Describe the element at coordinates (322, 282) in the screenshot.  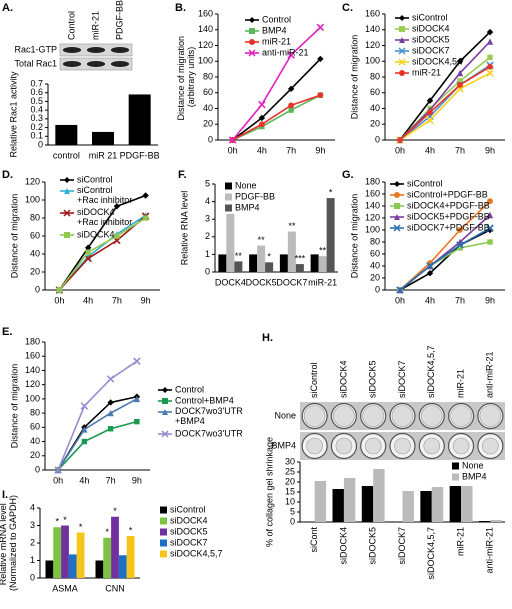
I see `x-tick-label: miR-21` at that location.